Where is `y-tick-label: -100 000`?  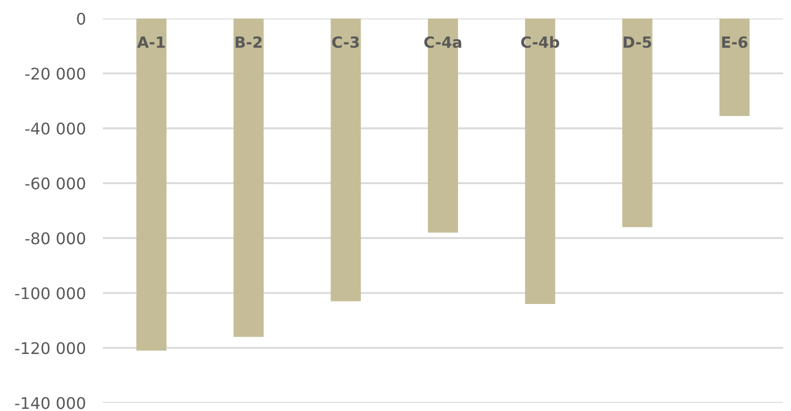
y-tick-label: -100 000 is located at coordinates (50, 293).